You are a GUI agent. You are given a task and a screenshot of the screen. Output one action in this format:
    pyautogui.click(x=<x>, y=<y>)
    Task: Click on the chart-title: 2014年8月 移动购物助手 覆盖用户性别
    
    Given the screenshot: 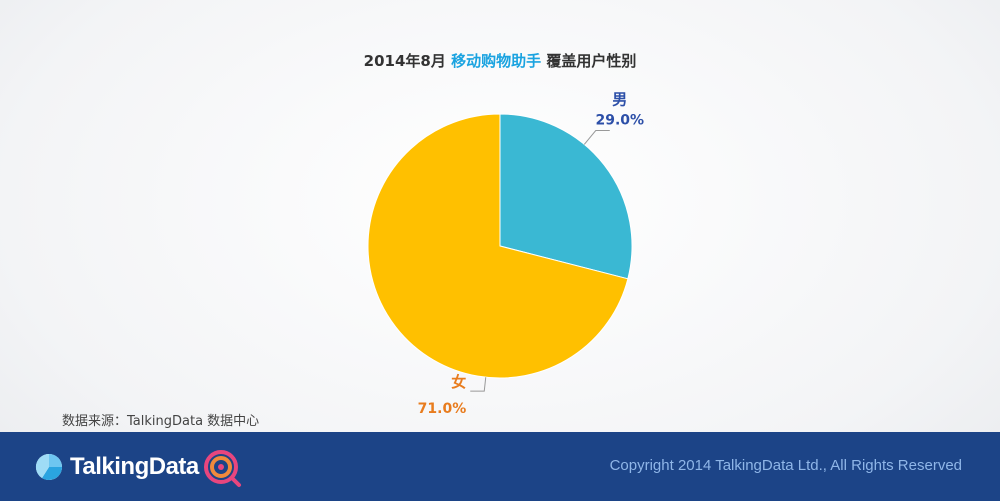 What is the action you would take?
    pyautogui.click(x=500, y=60)
    